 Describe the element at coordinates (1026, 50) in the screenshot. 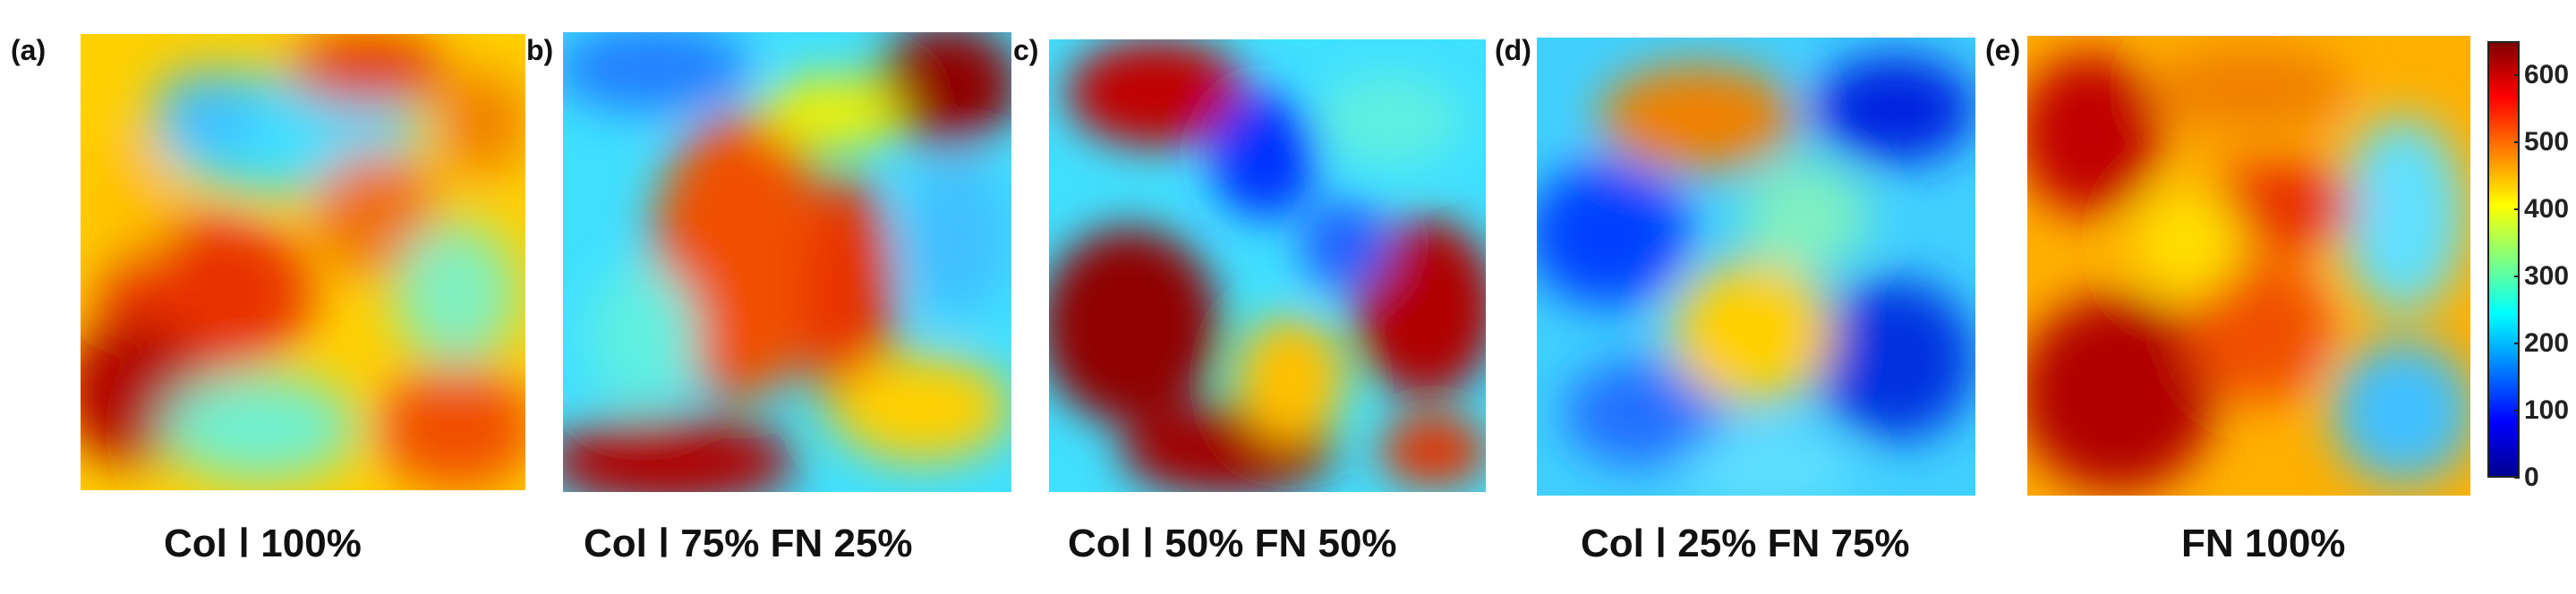

I see `panel-c-label: c)` at that location.